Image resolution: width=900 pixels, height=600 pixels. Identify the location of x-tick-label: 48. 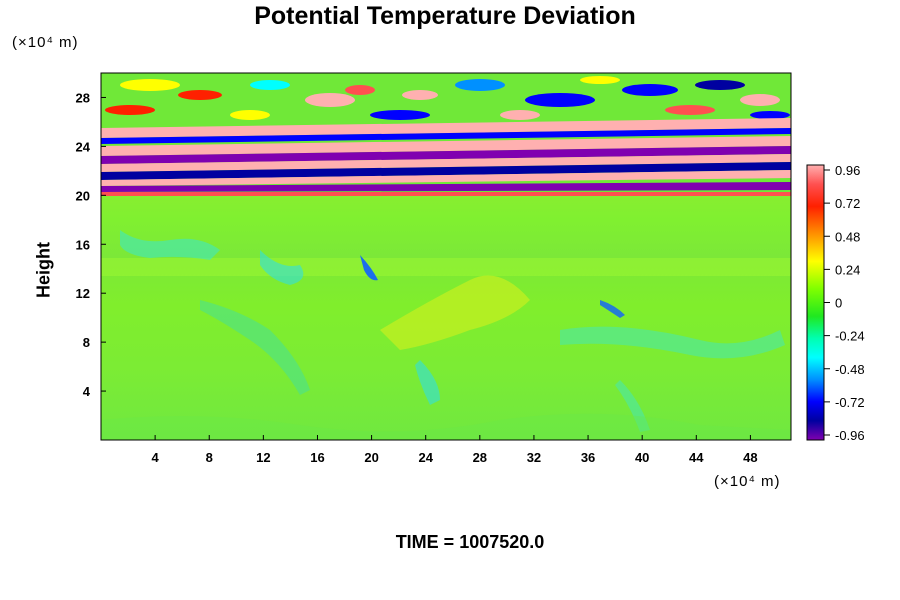
(750, 457).